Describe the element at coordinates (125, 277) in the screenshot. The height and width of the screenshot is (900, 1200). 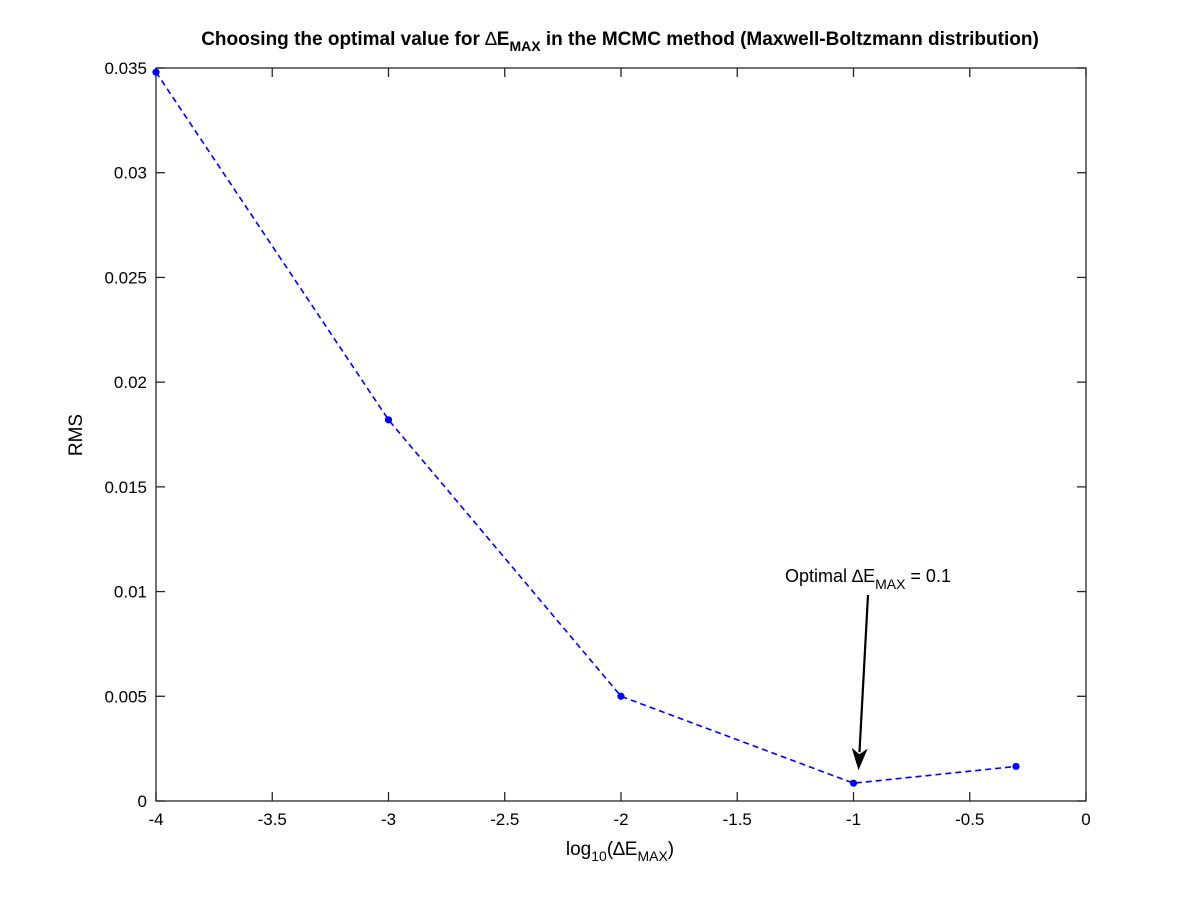
I see `y-tick-label: 0.025` at that location.